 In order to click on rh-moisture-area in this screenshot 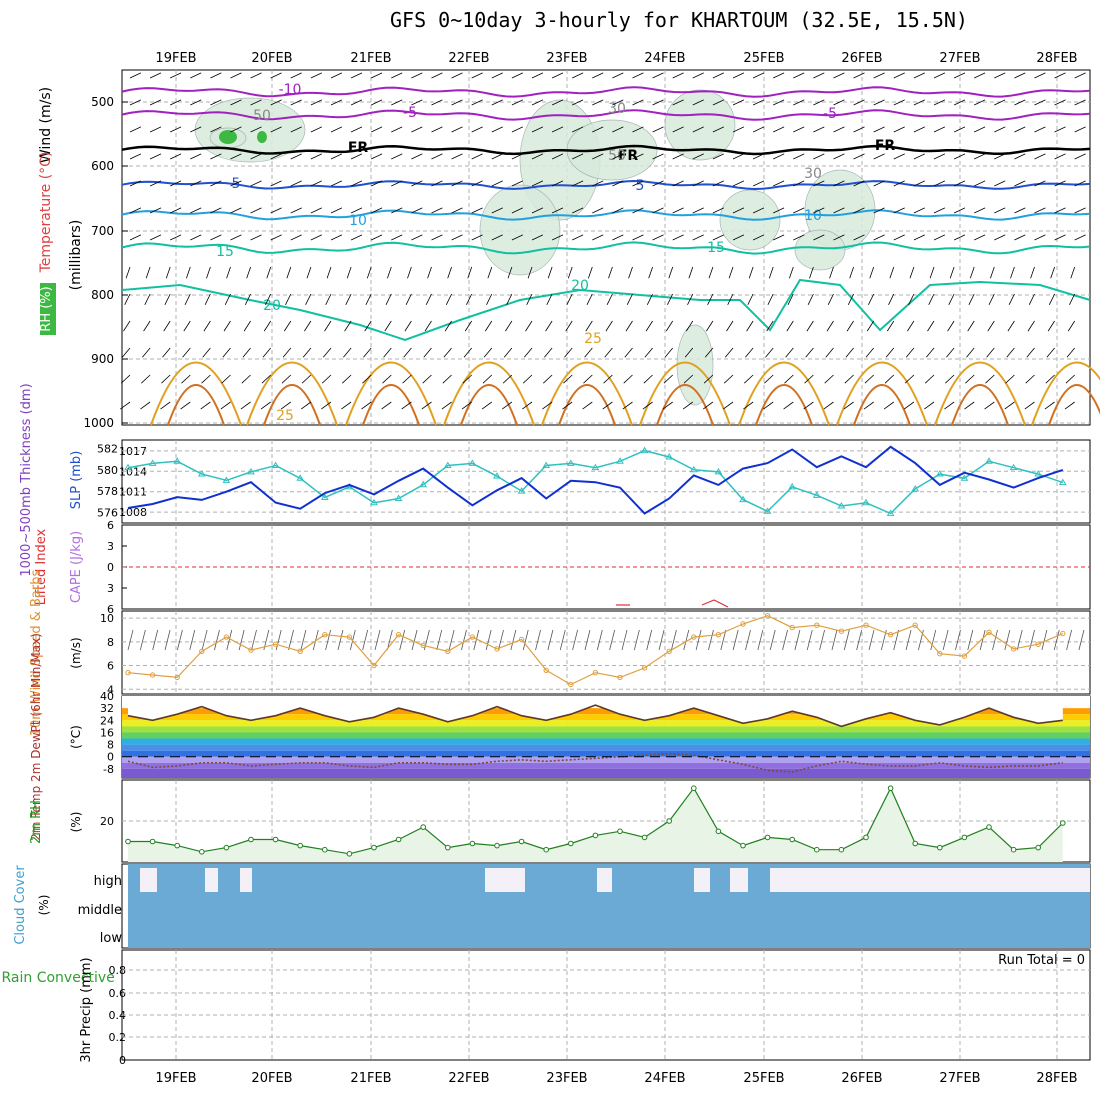, I will do `click(520, 230)`.